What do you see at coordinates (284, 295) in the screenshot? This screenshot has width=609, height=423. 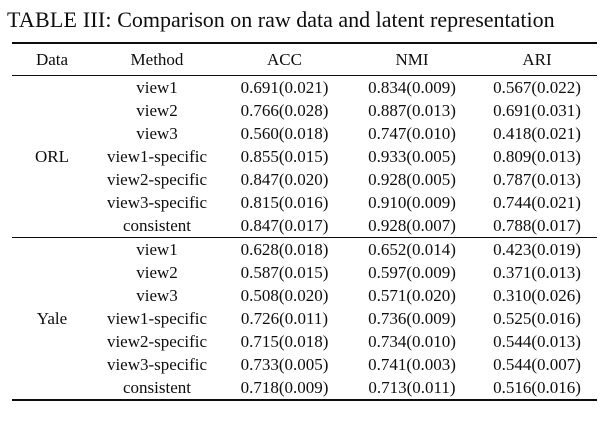 I see `acc-cell: 0.508(0.020)` at bounding box center [284, 295].